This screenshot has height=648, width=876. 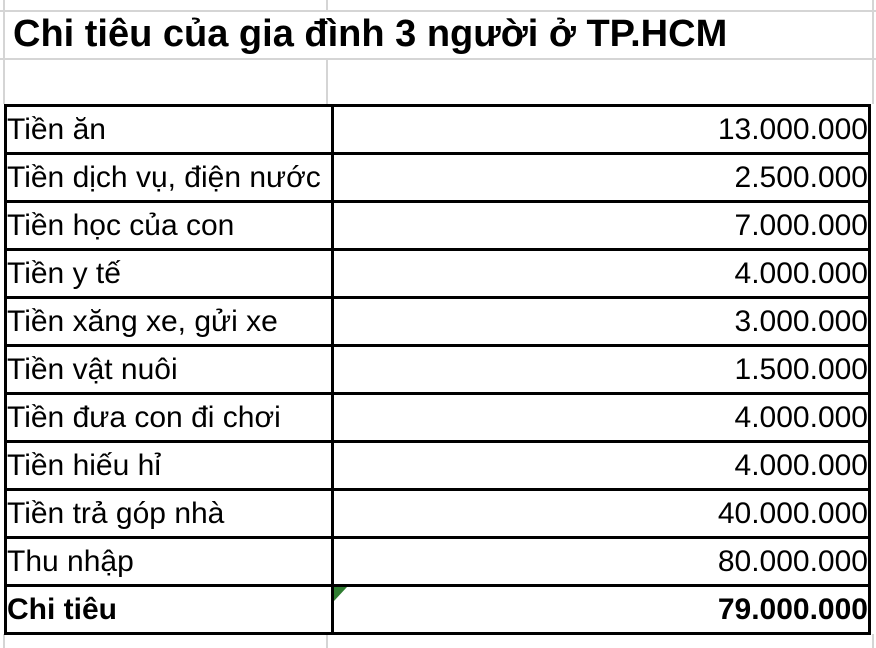 I want to click on table-row: Tiền y tế 4.000.000, so click(x=437, y=273).